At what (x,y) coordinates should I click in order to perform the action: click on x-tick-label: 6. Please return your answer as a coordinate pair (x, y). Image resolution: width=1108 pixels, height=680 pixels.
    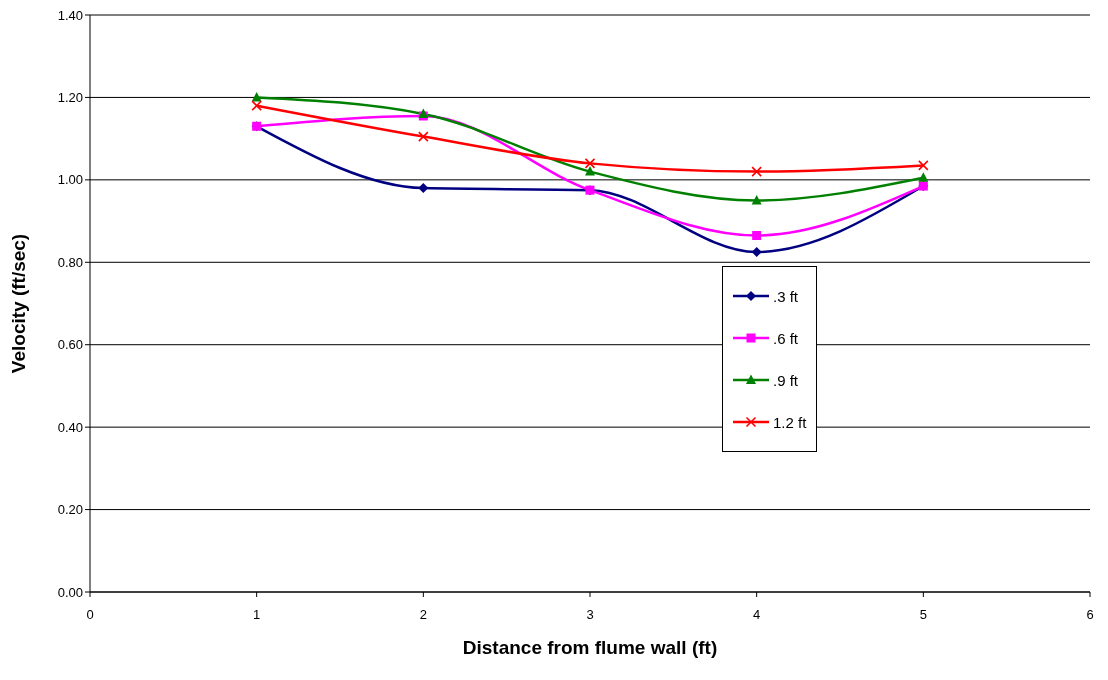
    Looking at the image, I should click on (1090, 614).